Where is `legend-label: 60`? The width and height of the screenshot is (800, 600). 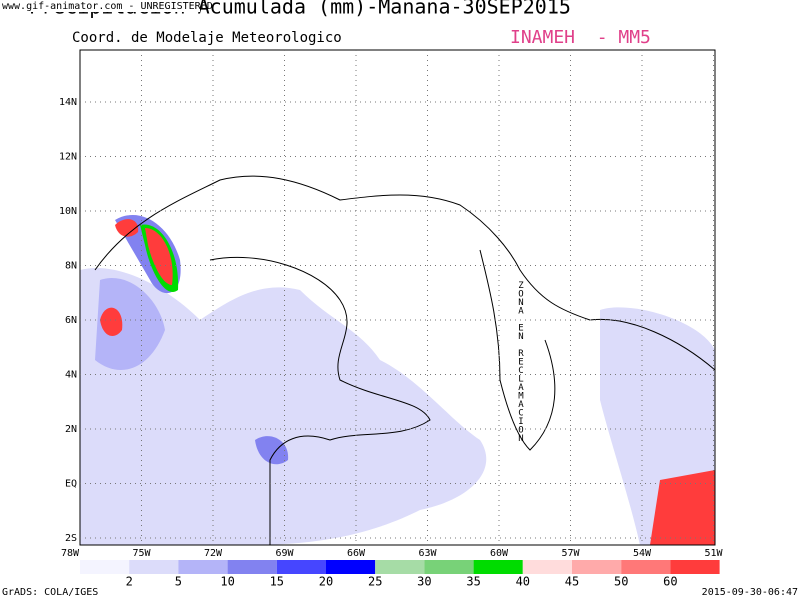
legend-label: 60 is located at coordinates (670, 582).